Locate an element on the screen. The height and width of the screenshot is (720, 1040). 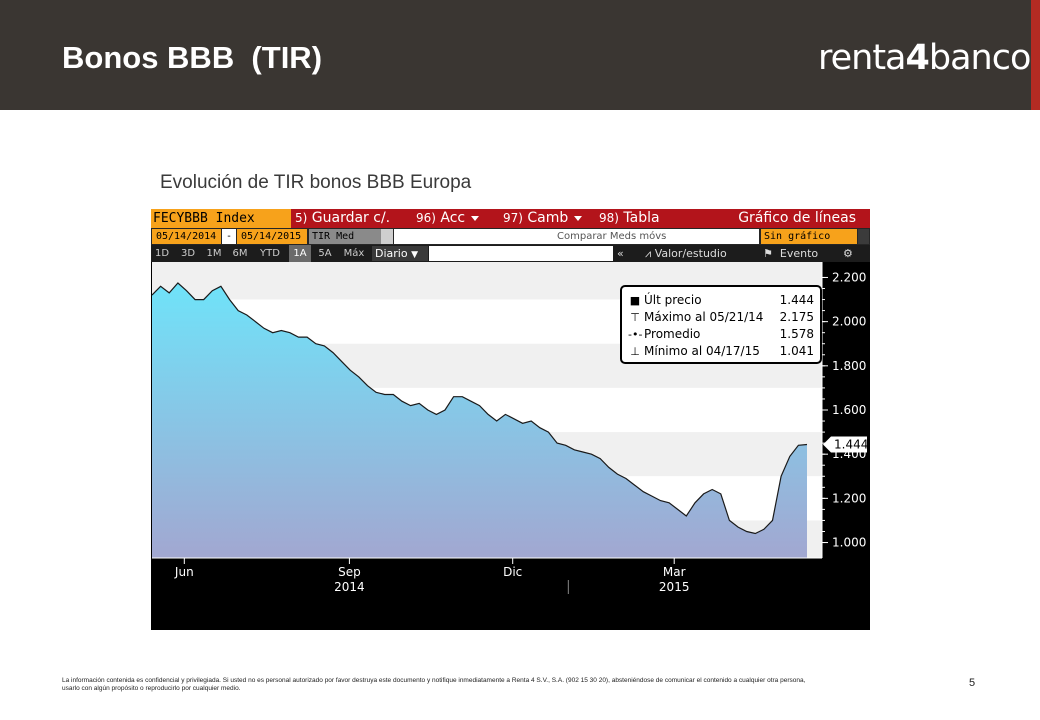
x-tick-label: Sep is located at coordinates (349, 572).